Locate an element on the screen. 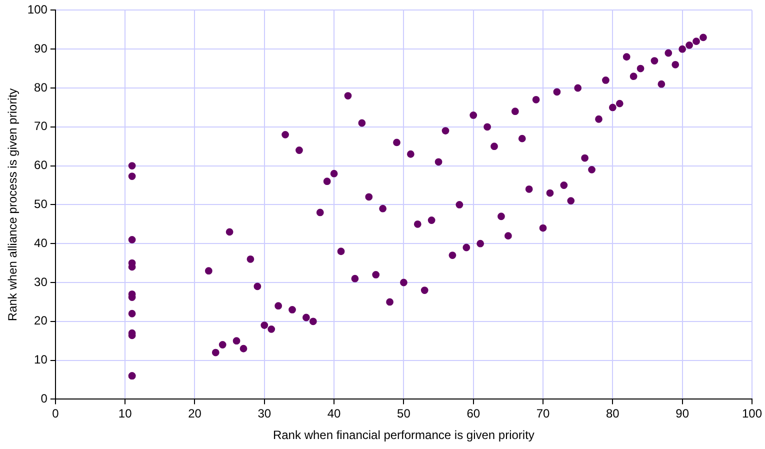  y-tick-label: 70 is located at coordinates (41, 126).